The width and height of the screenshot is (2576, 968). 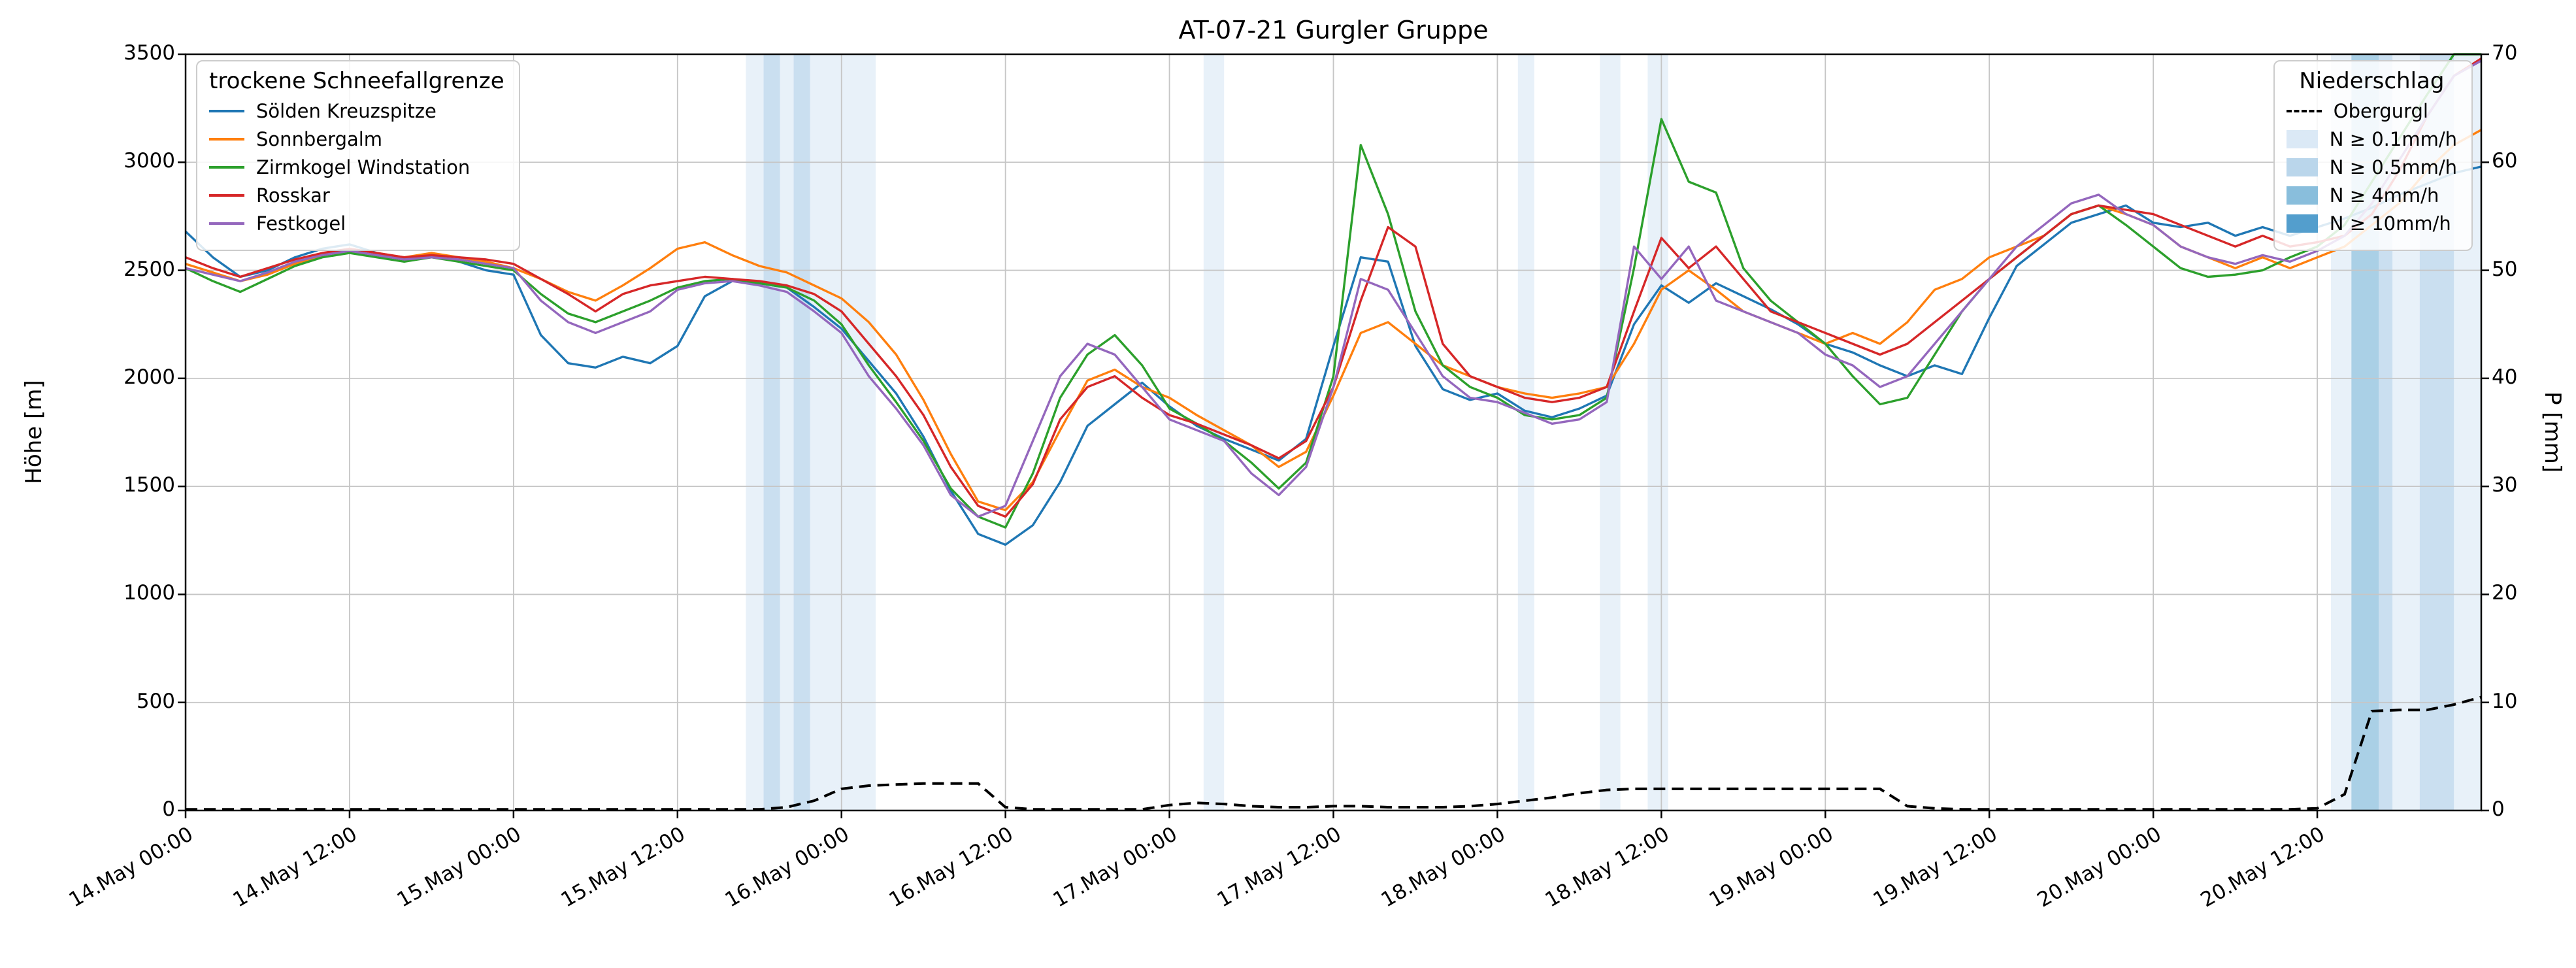 I want to click on legend-item-obergurgl: Obergurgl, so click(x=2371, y=111).